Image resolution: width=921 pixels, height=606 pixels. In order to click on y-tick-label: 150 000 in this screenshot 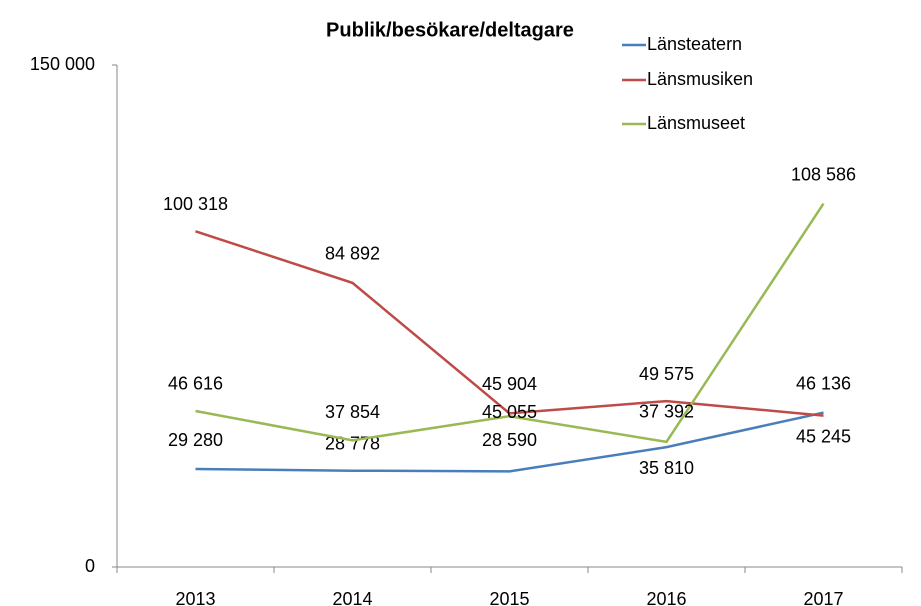, I will do `click(62, 64)`.